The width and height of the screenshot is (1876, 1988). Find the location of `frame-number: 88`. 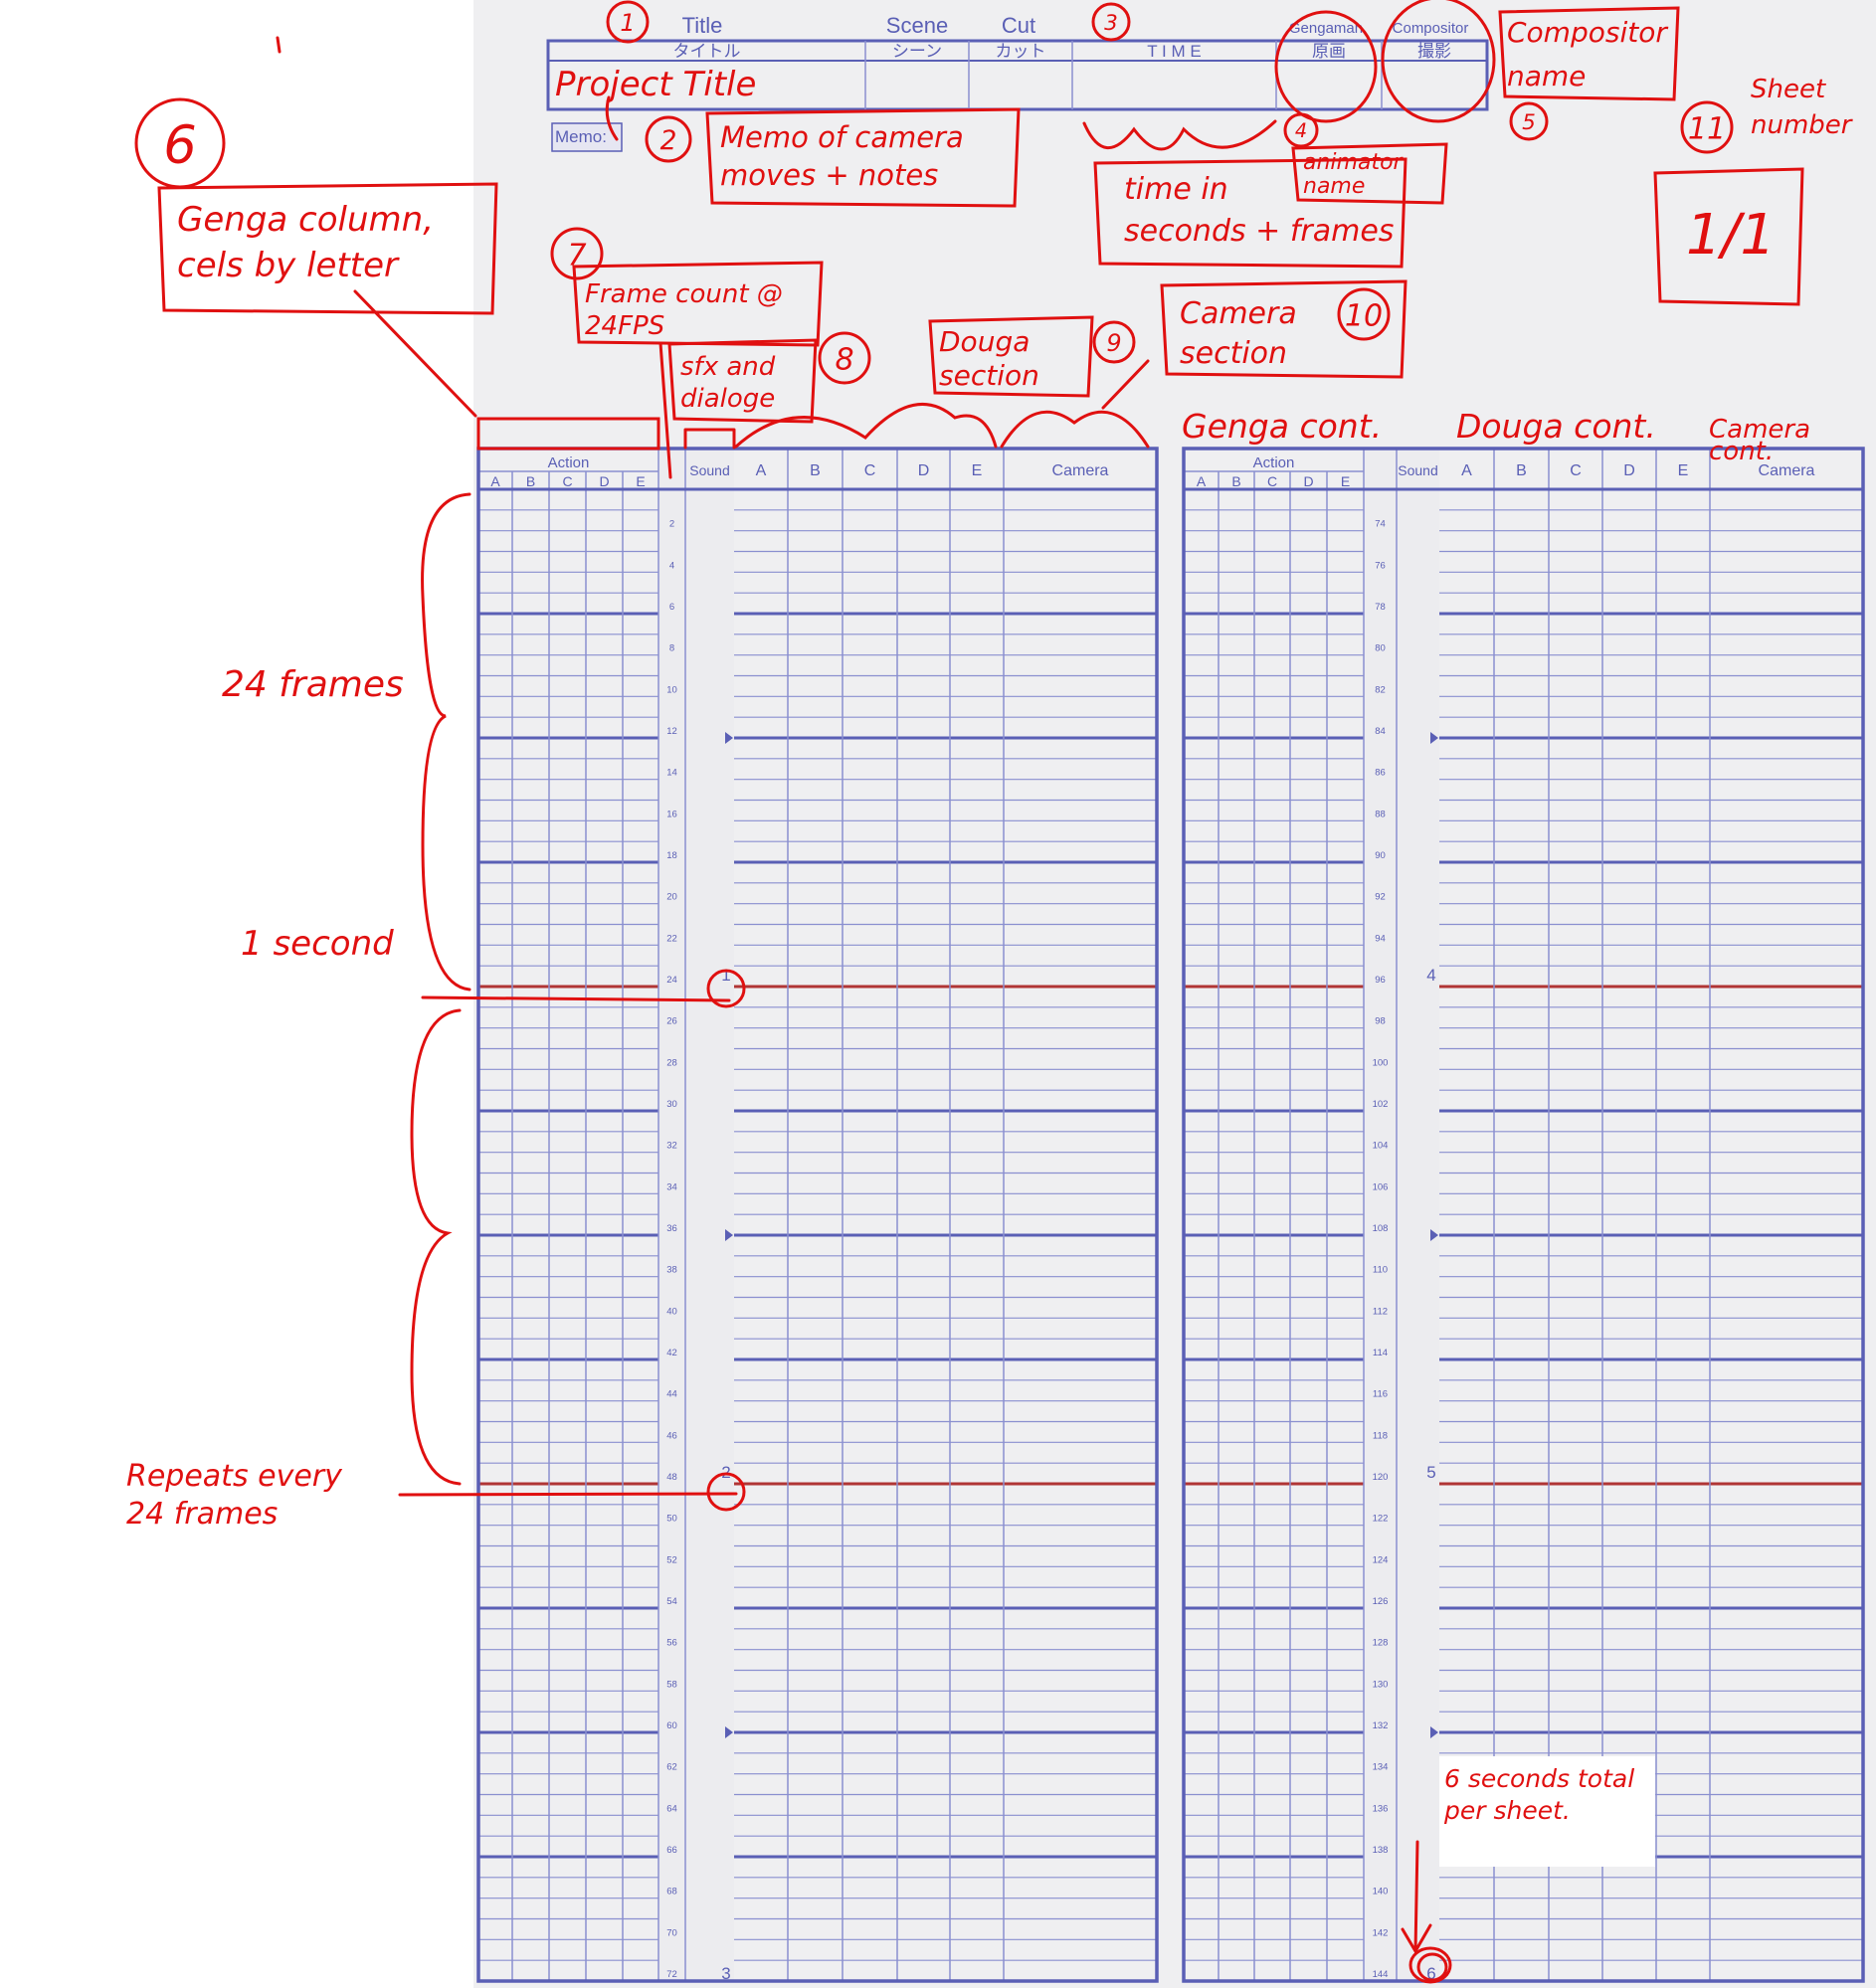

frame-number: 88 is located at coordinates (1380, 814).